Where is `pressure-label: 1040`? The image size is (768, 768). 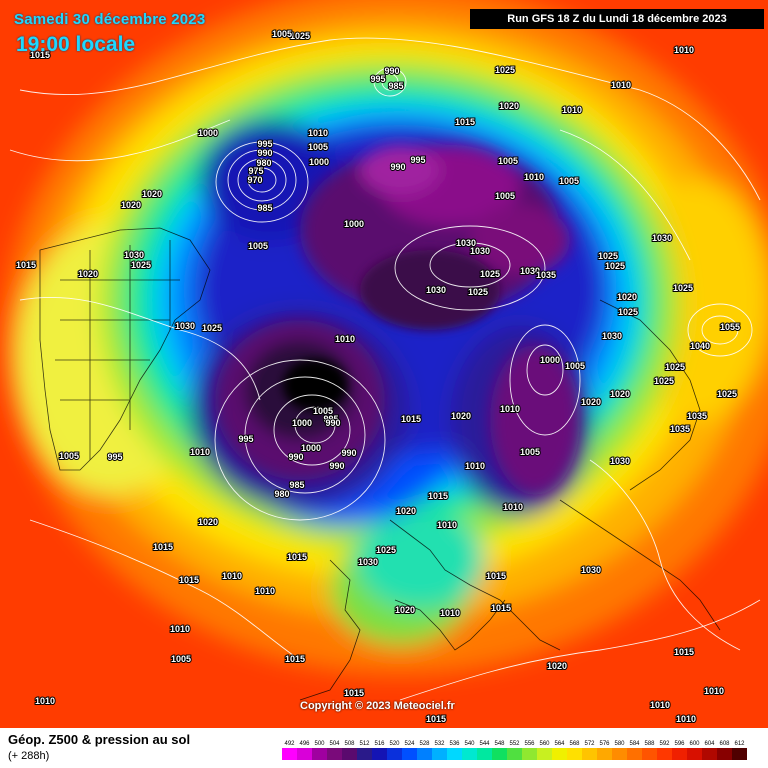
pressure-label: 1040 is located at coordinates (700, 346).